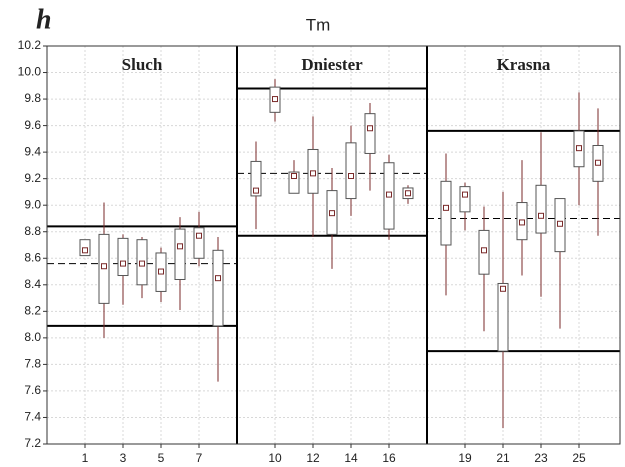 The image size is (625, 467). I want to click on y-tick-label: 7.6, so click(32, 390).